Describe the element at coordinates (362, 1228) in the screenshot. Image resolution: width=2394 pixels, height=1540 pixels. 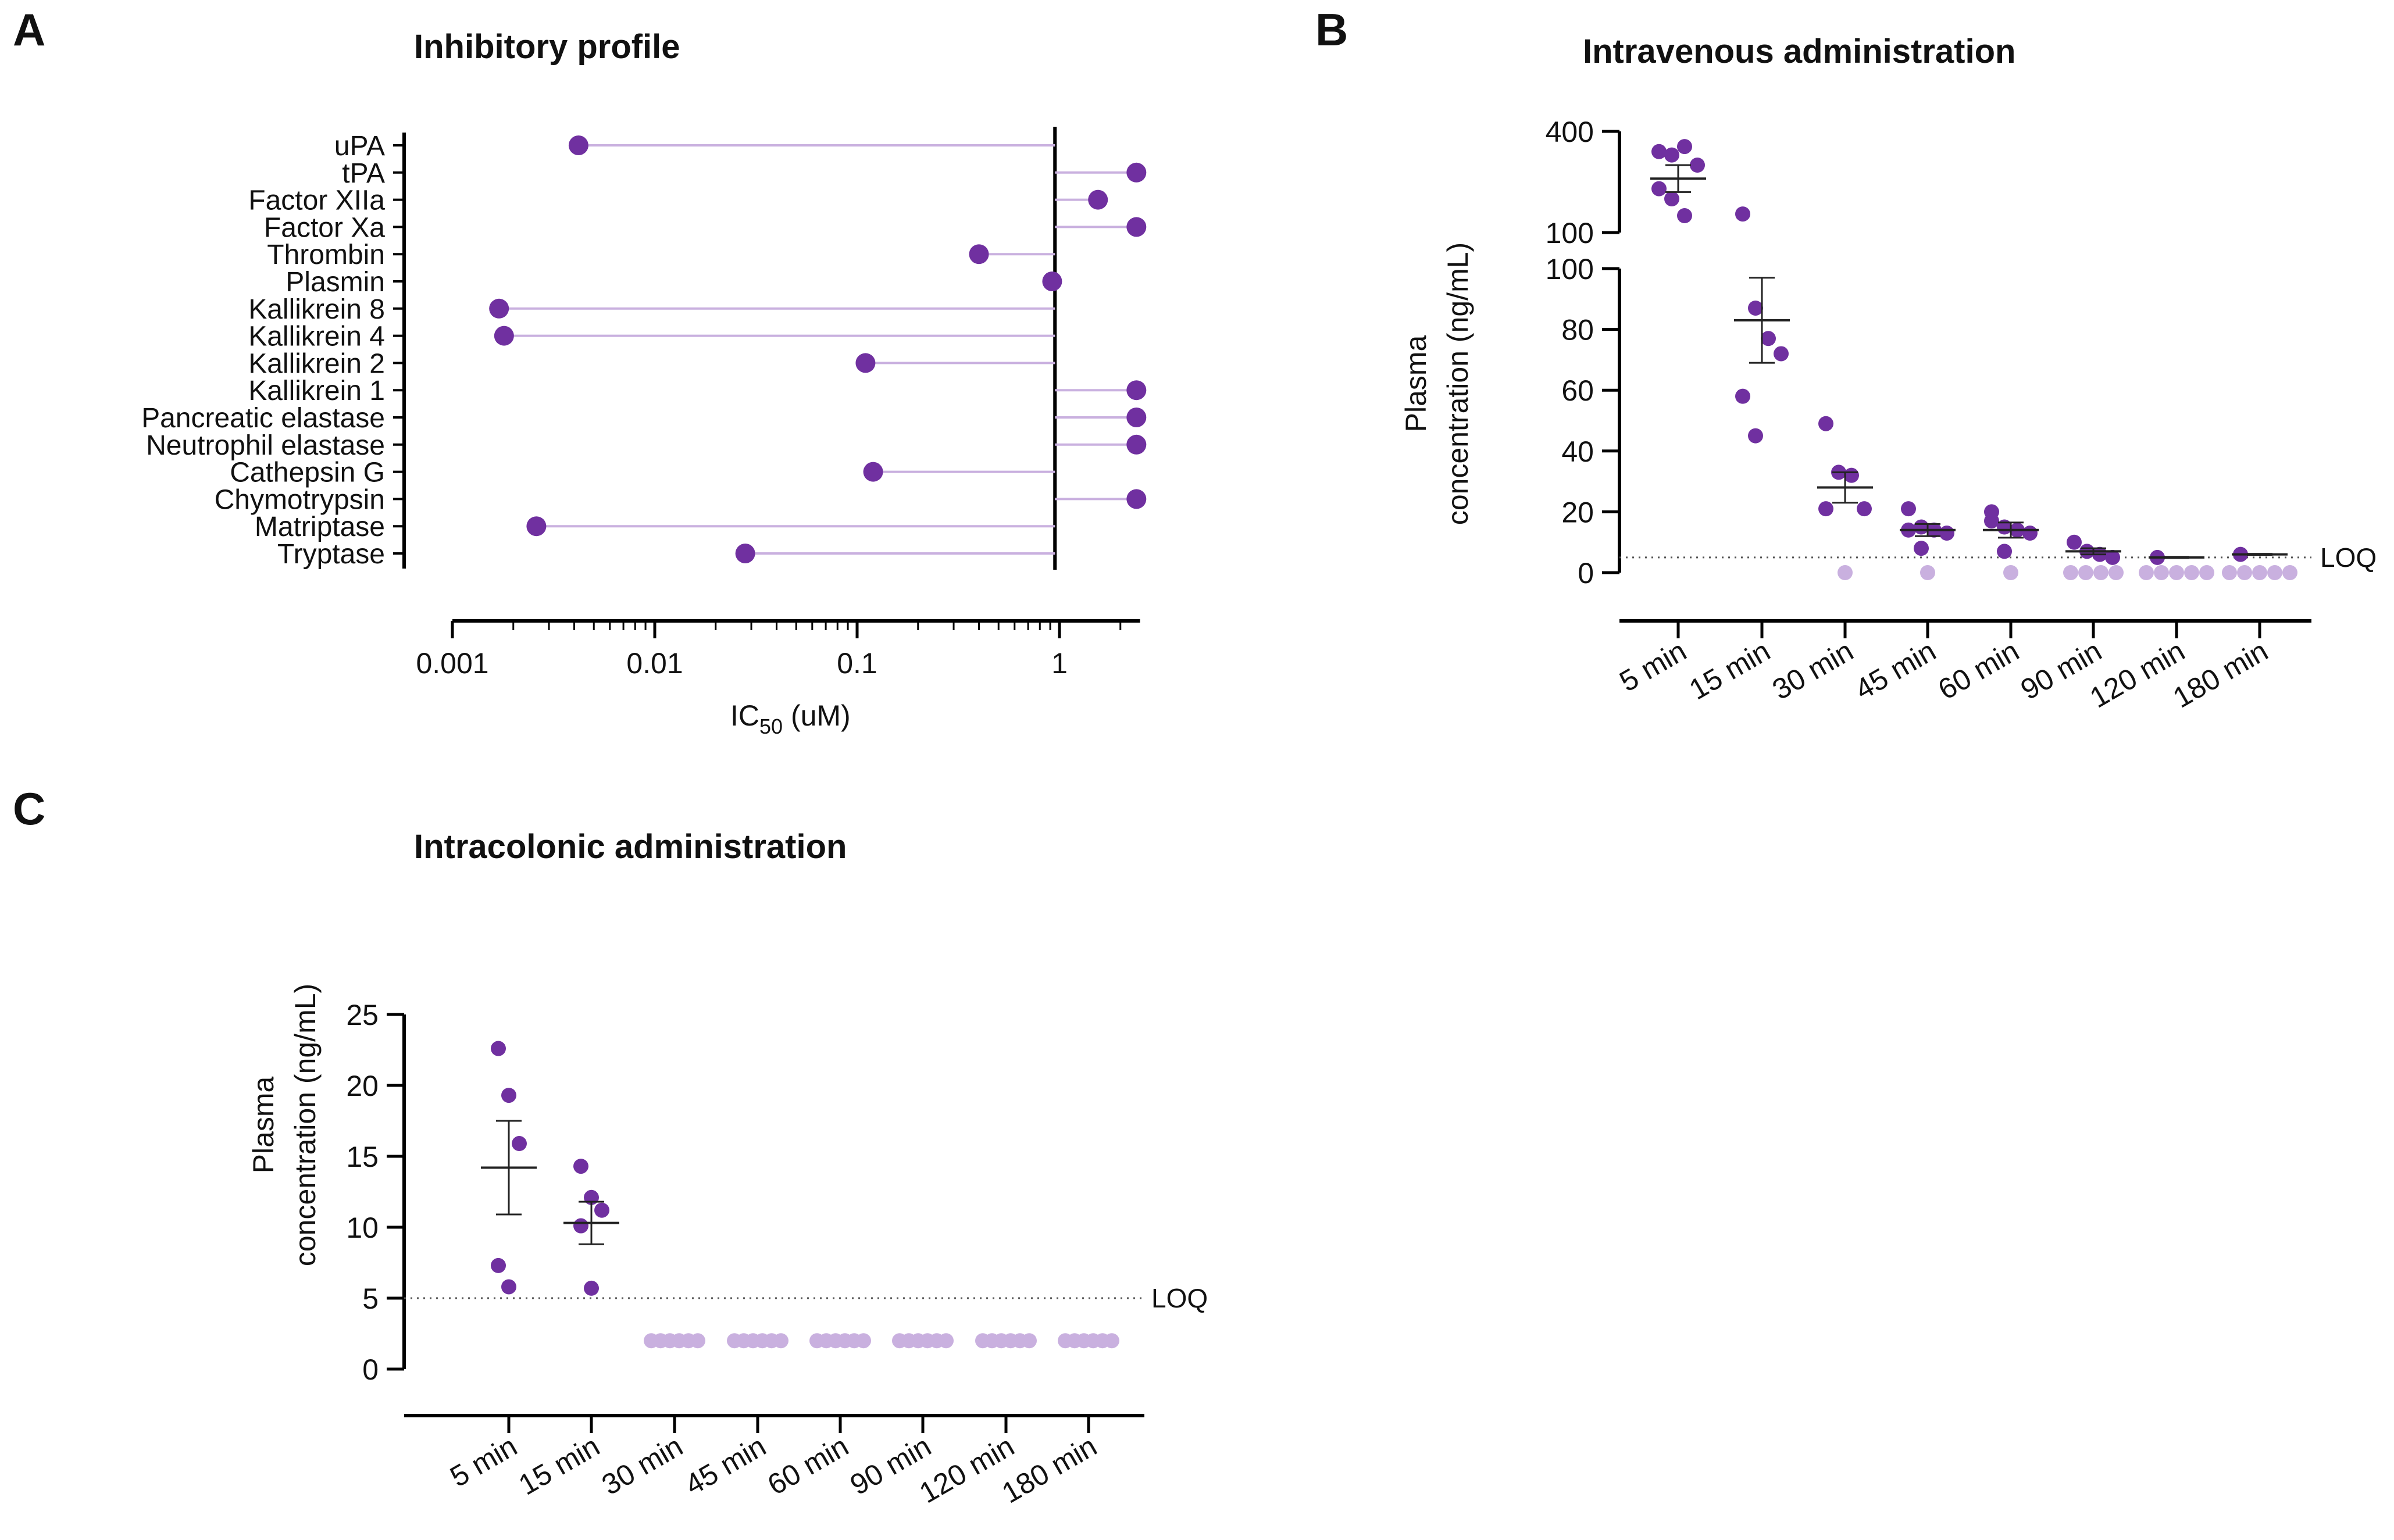
I see `panel-c-y-tick-label: 10` at that location.